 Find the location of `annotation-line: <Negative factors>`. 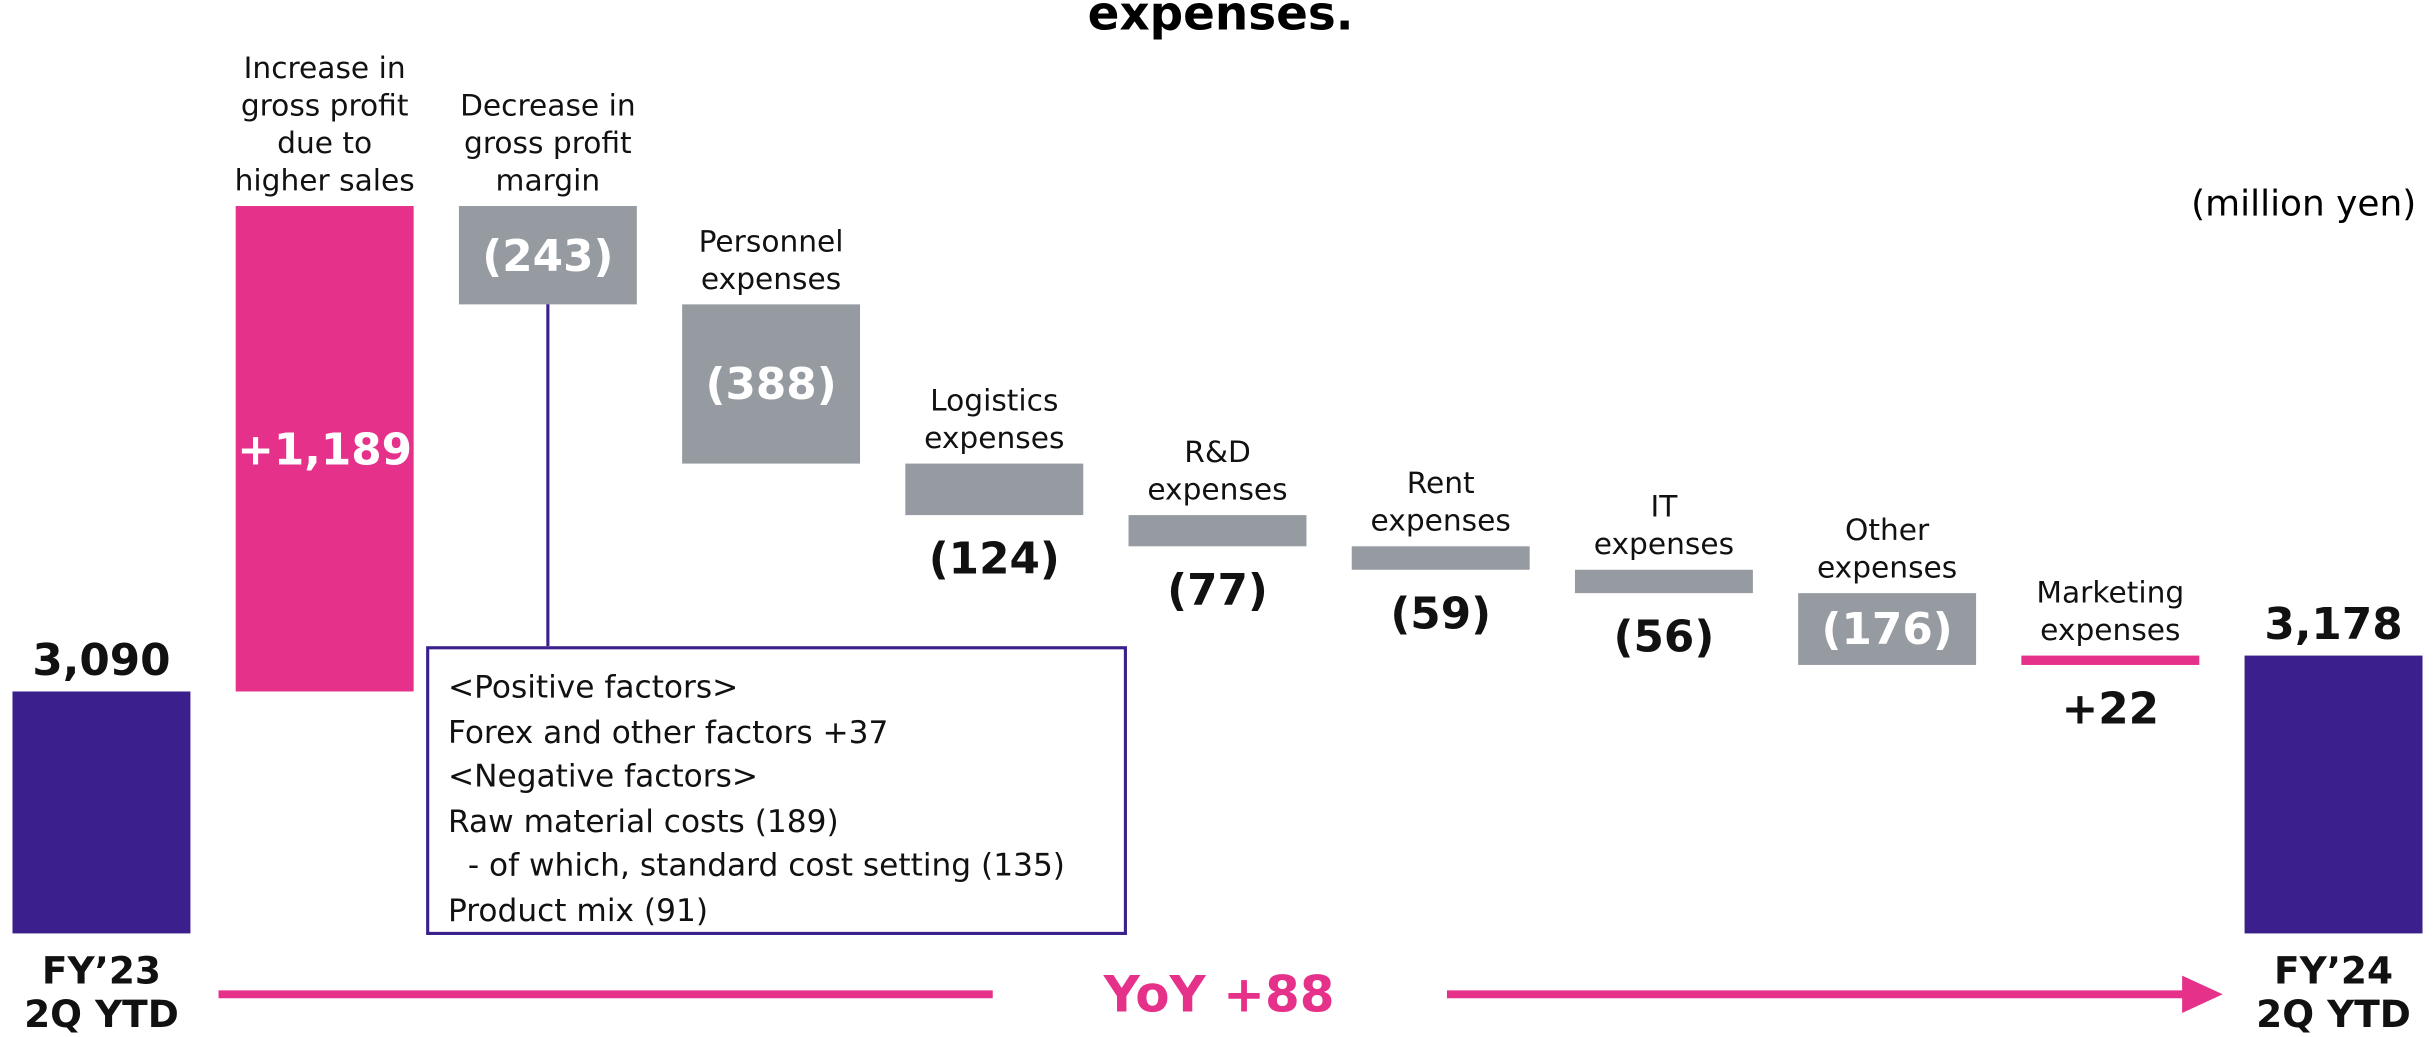

annotation-line: <Negative factors> is located at coordinates (603, 776).